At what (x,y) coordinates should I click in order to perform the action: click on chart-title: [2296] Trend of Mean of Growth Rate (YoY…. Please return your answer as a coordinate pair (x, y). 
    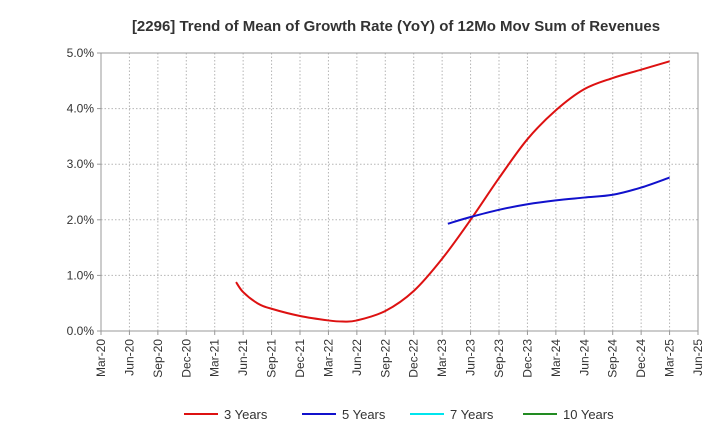
    Looking at the image, I should click on (396, 26).